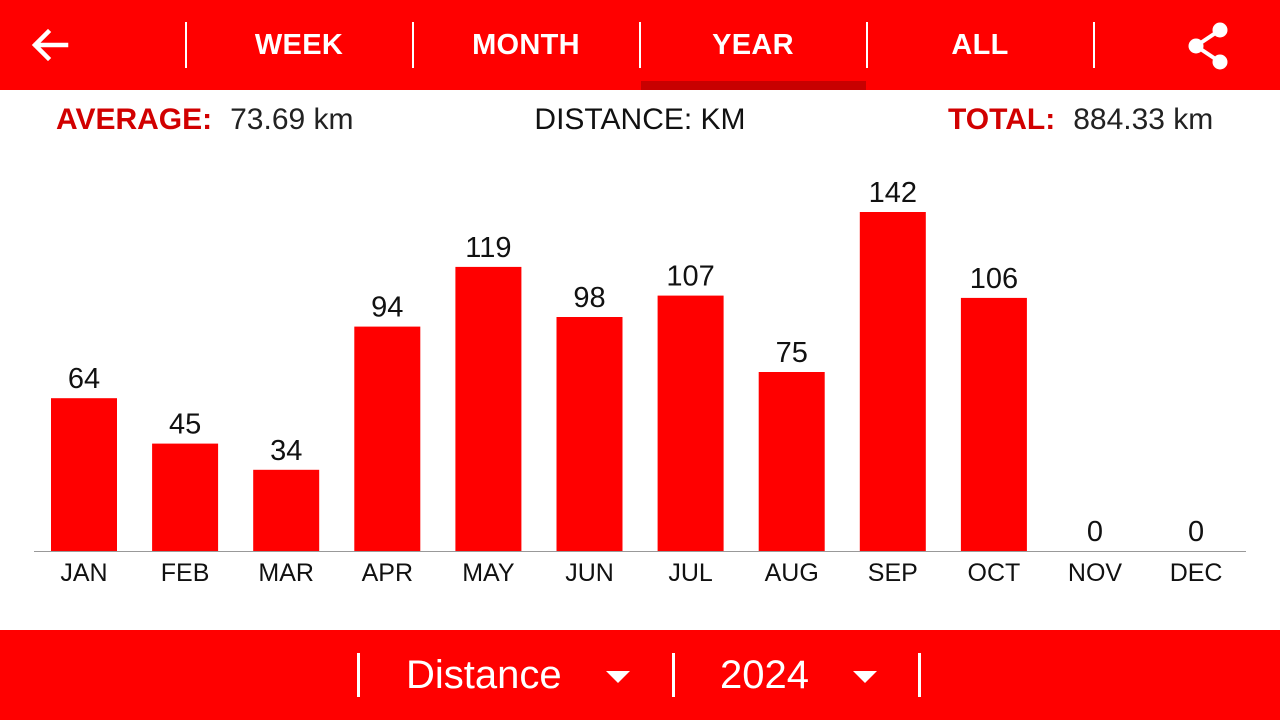 The height and width of the screenshot is (720, 1280). What do you see at coordinates (993, 424) in the screenshot?
I see `bar-oct` at bounding box center [993, 424].